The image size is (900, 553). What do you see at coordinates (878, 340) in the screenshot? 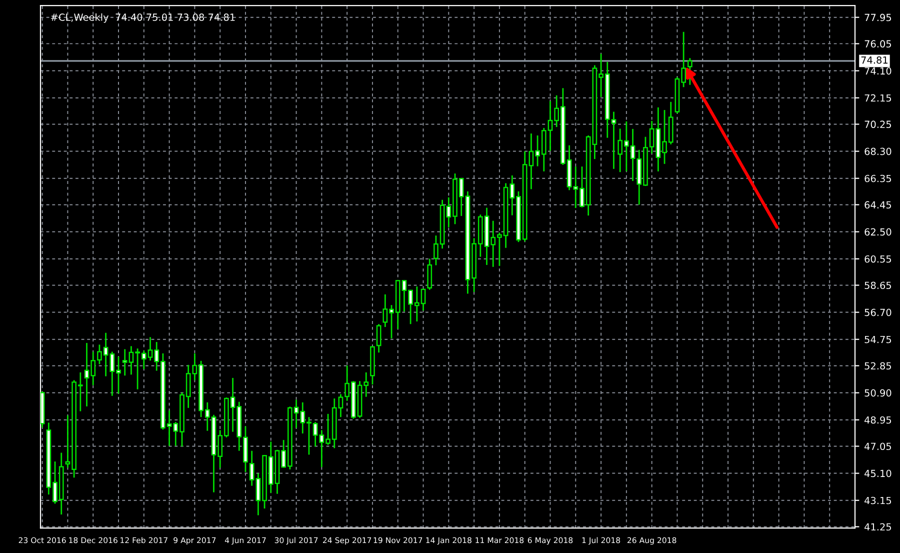
I see `y-tick-label: 54.75` at bounding box center [878, 340].